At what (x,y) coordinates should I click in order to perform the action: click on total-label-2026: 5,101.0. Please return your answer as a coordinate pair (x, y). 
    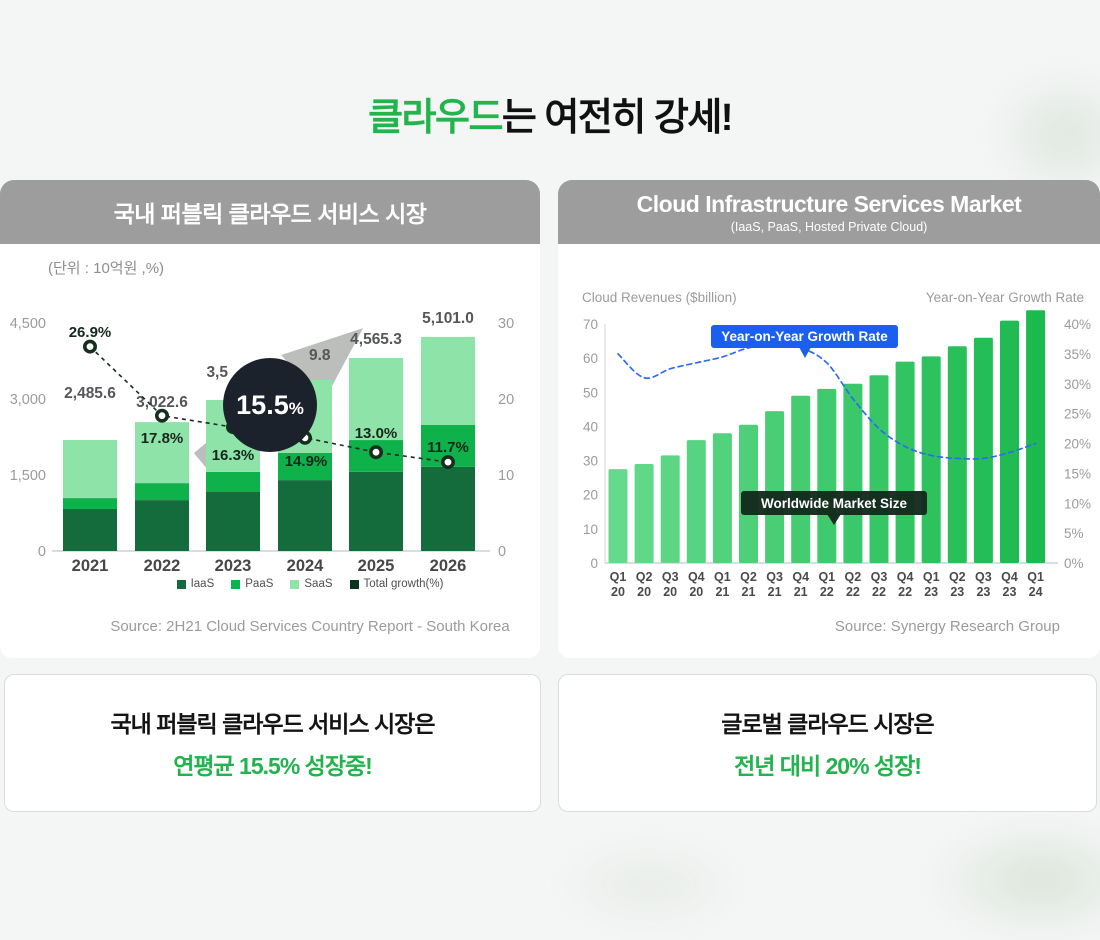
    Looking at the image, I should click on (448, 318).